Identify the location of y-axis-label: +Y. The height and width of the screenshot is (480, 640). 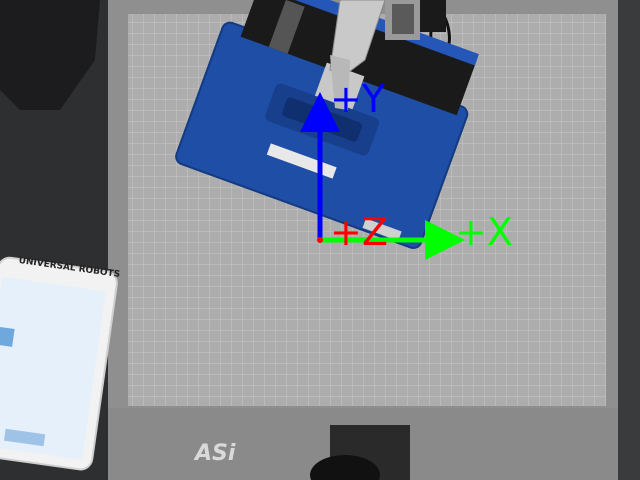
(358, 99).